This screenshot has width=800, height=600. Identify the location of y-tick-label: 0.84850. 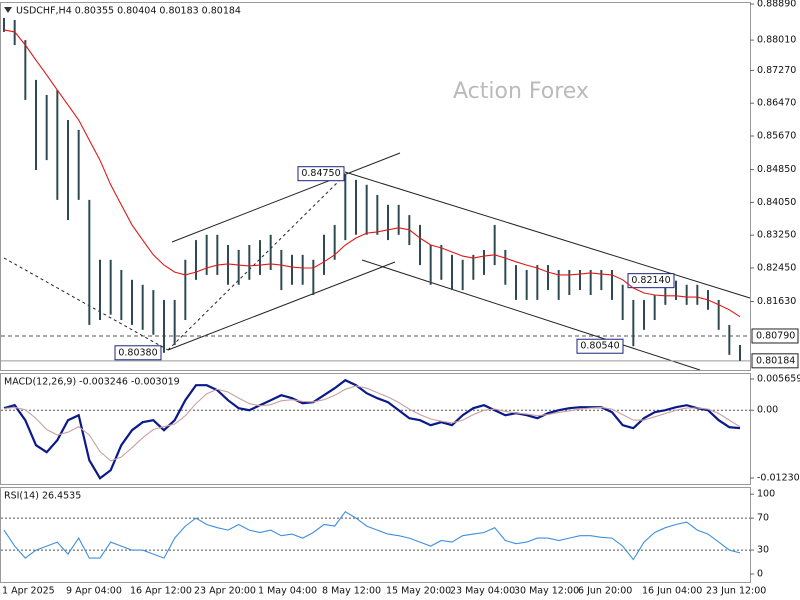
(776, 169).